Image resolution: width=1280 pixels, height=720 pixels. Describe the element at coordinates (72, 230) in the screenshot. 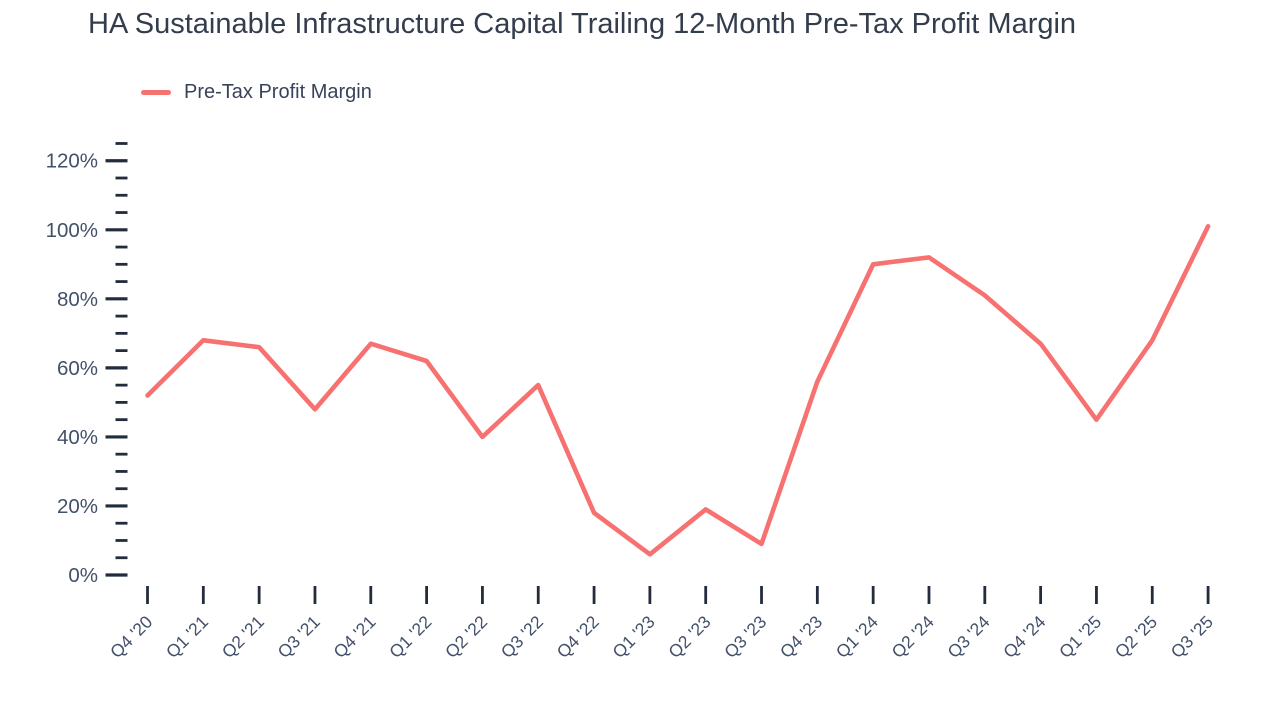

I see `y-axis-tick-label: 100%` at that location.